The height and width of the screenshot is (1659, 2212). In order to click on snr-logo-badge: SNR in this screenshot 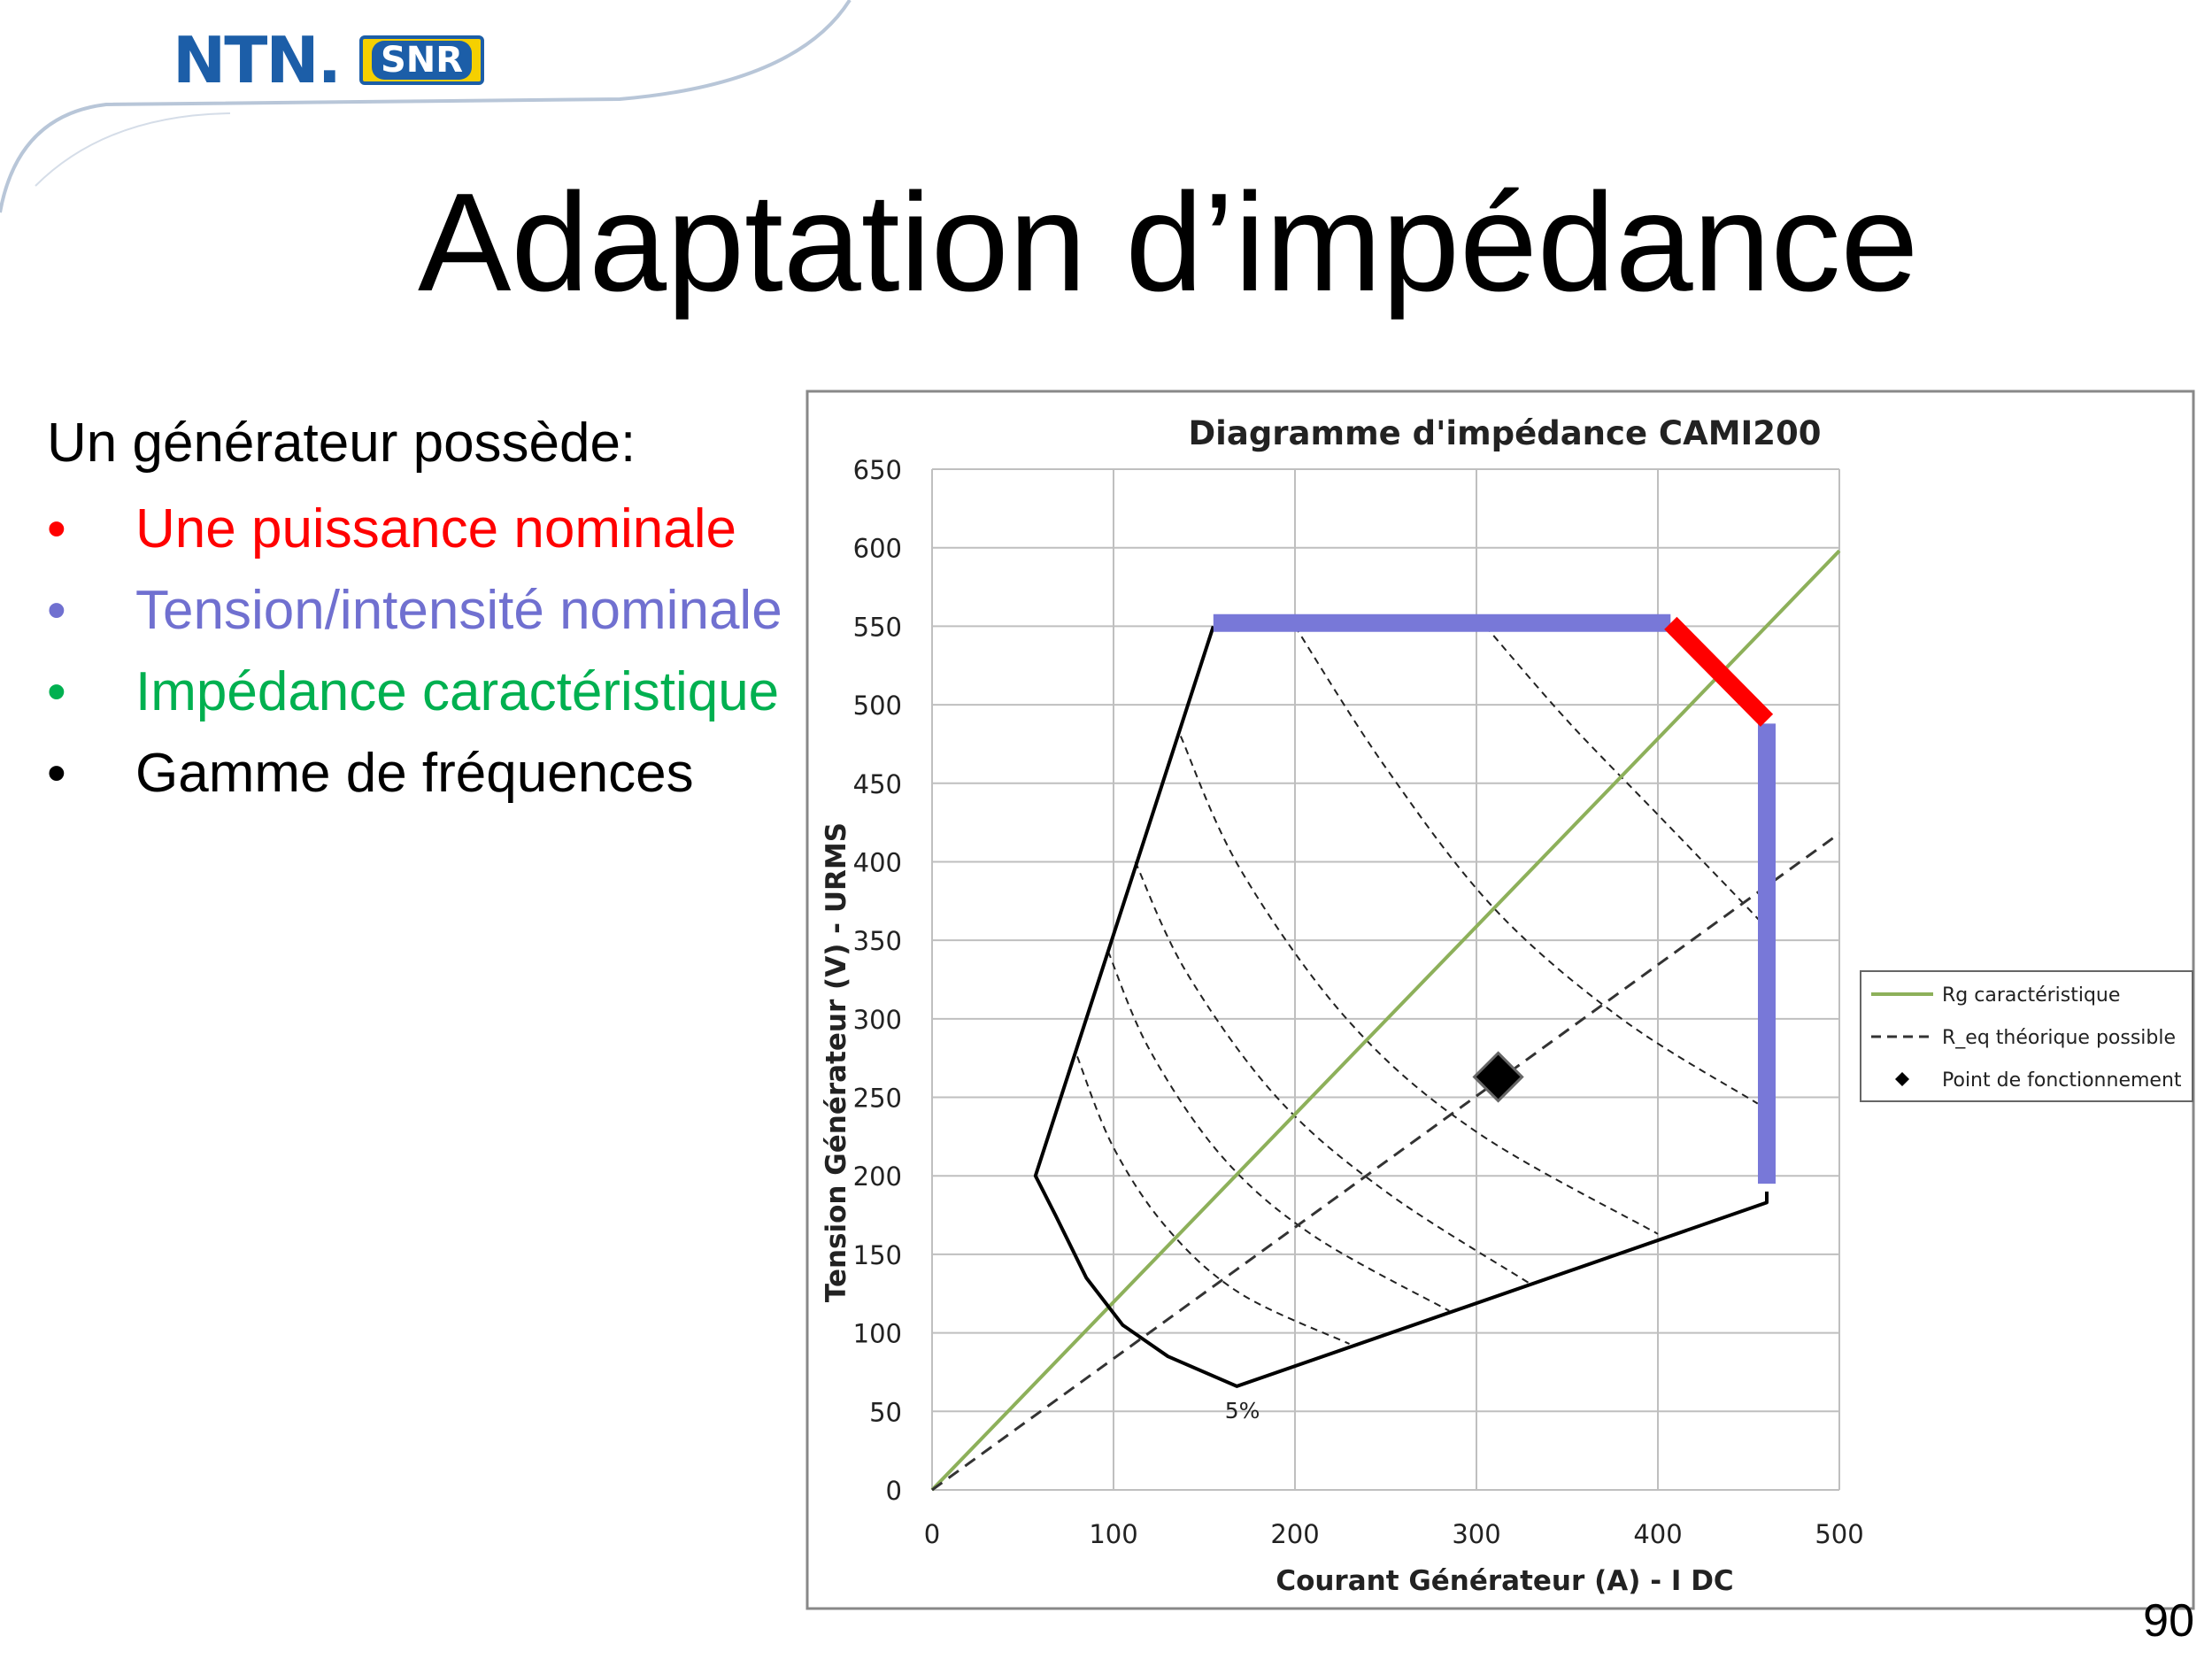, I will do `click(421, 60)`.